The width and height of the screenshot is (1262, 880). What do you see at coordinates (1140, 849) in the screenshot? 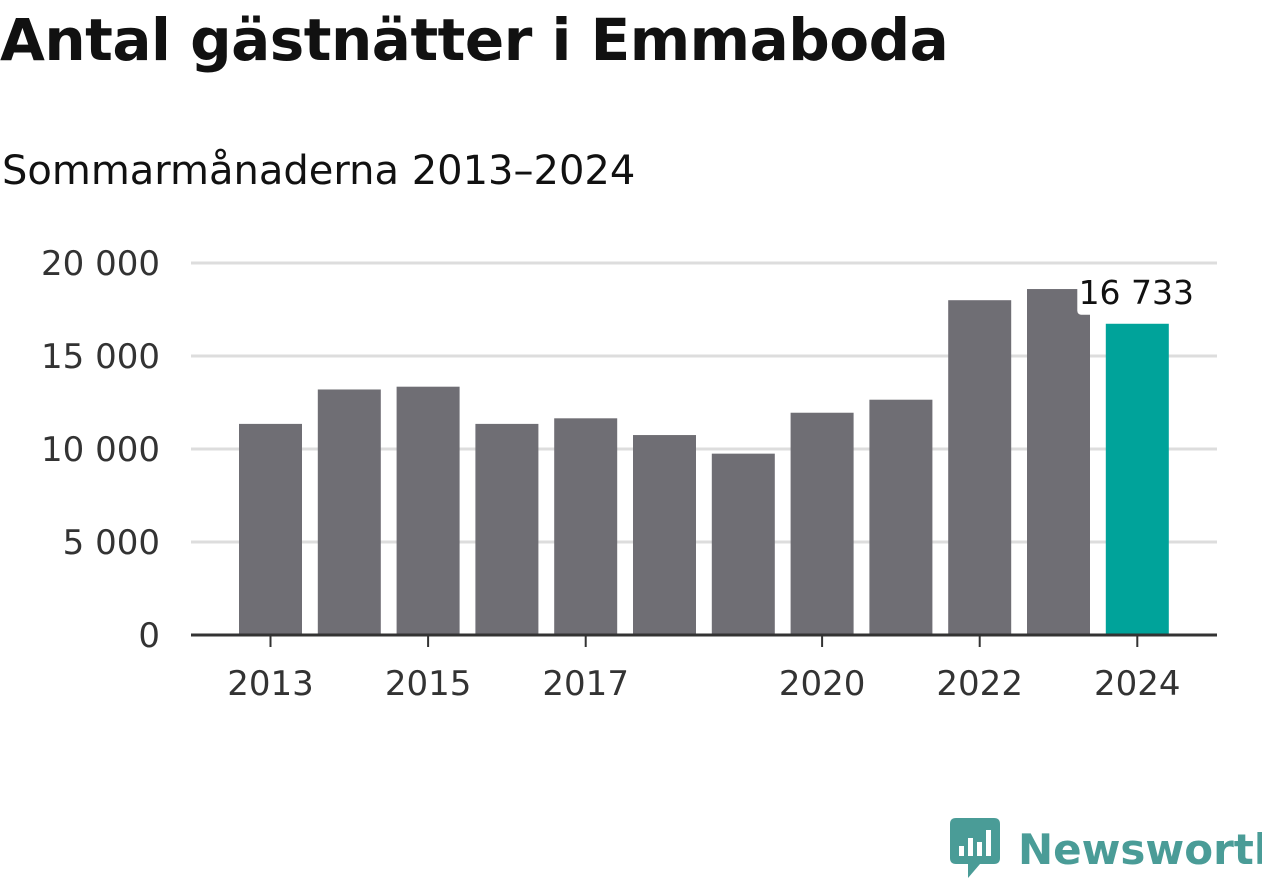
I see `brand-name: Newsworthy` at bounding box center [1140, 849].